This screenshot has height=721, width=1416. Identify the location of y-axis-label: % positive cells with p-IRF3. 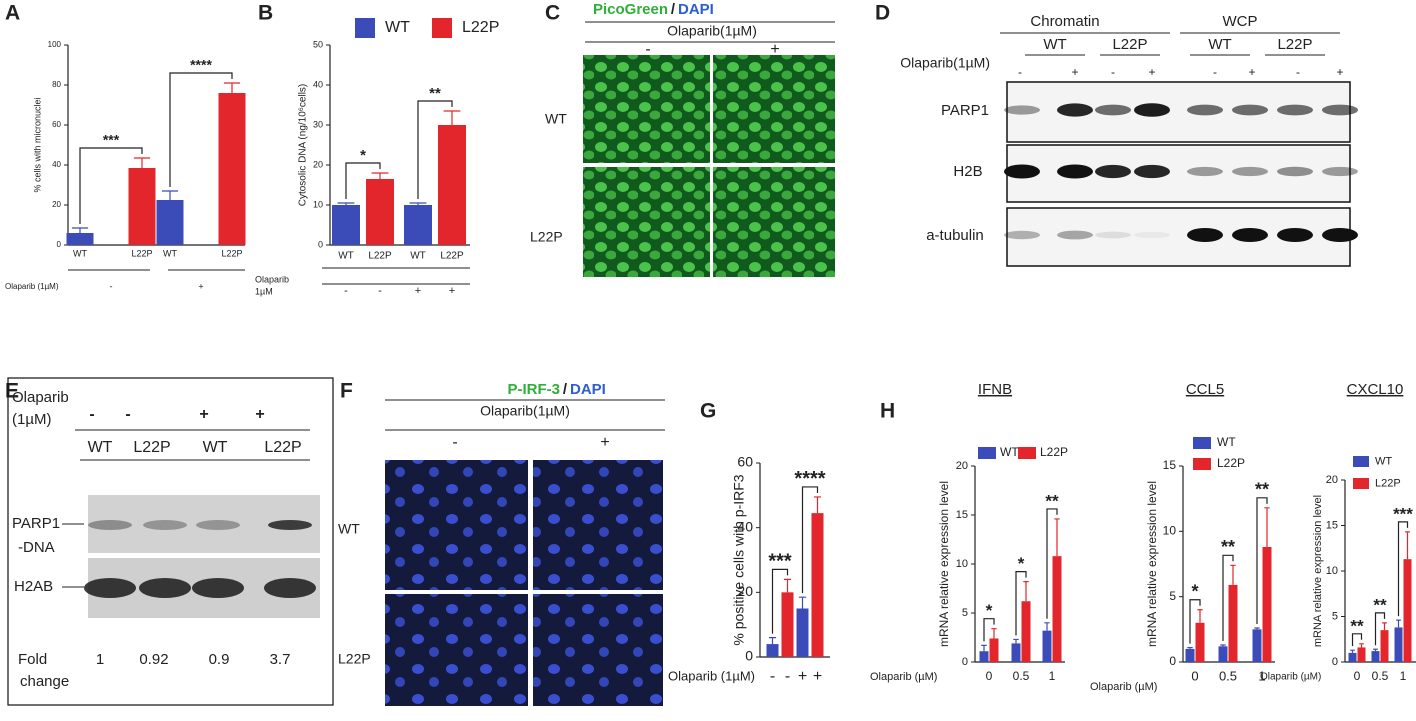
(739, 559).